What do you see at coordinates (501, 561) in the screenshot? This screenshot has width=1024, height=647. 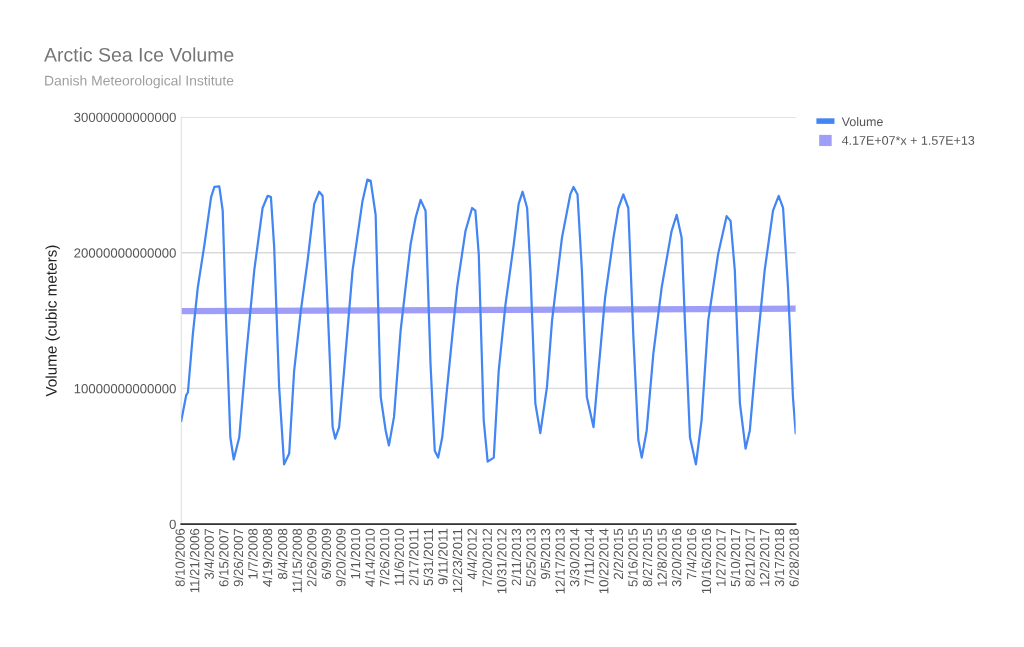 I see `x-tick-label: 10/31/2012` at bounding box center [501, 561].